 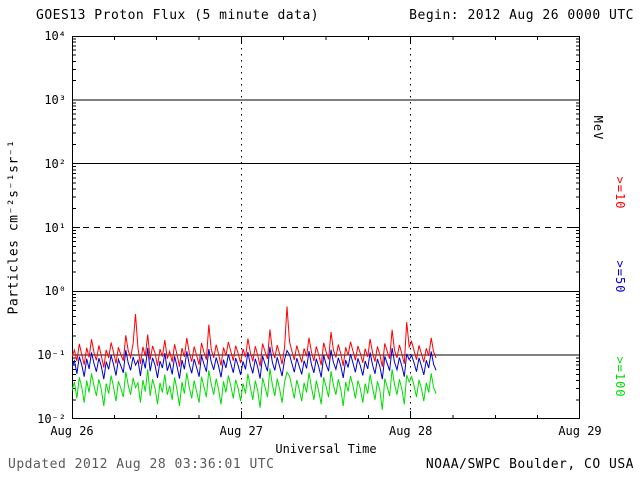 I want to click on x-tick-label: Aug 29, so click(x=580, y=431).